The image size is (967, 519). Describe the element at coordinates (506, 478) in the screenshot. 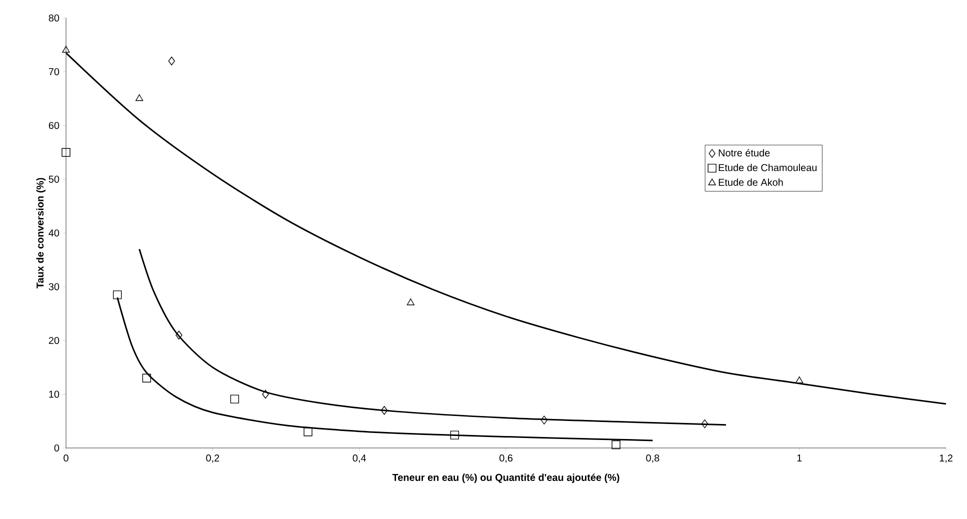

I see `x-axis-title: Teneur en eau (%) ou Quantité d'eau ajoutée (%)` at that location.